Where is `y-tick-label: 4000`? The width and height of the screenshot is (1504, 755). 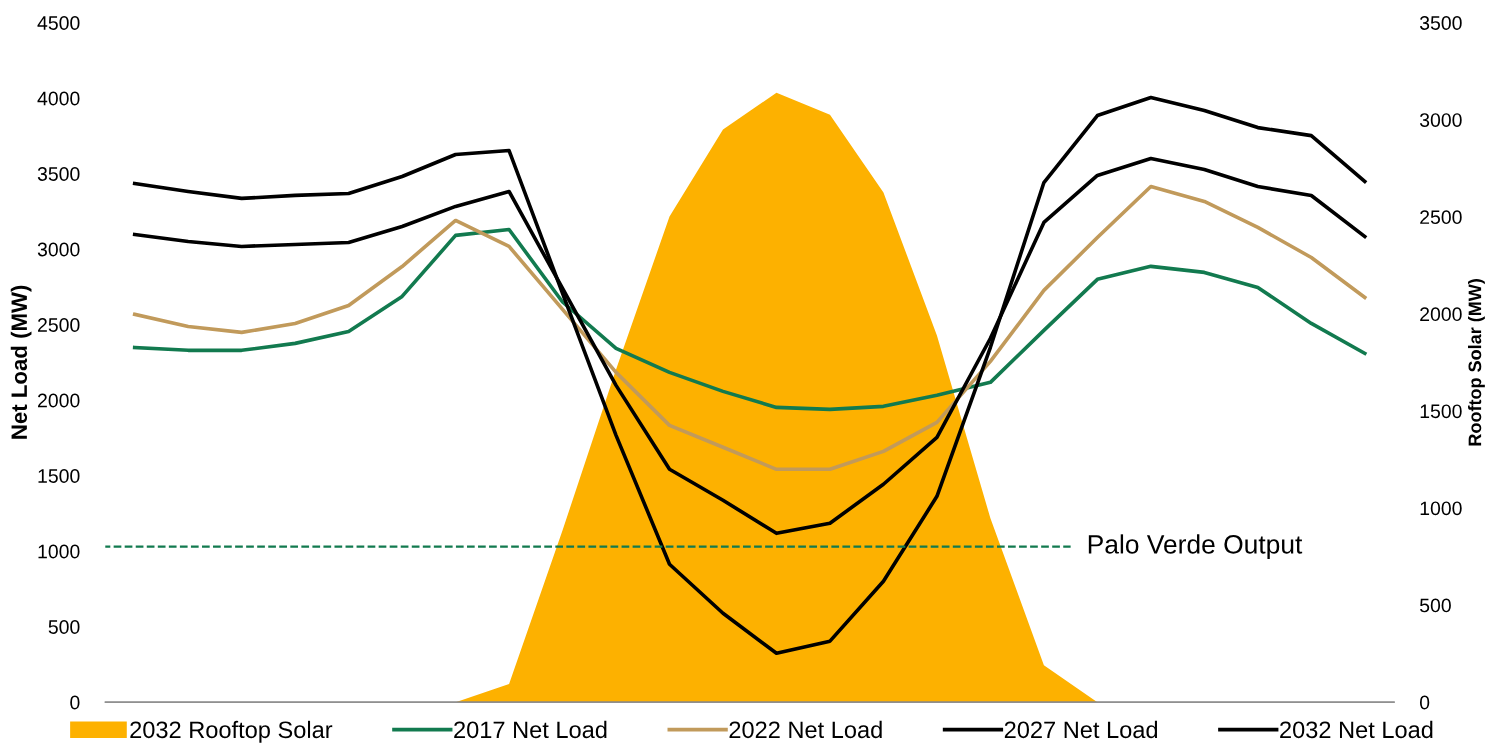 y-tick-label: 4000 is located at coordinates (58, 98).